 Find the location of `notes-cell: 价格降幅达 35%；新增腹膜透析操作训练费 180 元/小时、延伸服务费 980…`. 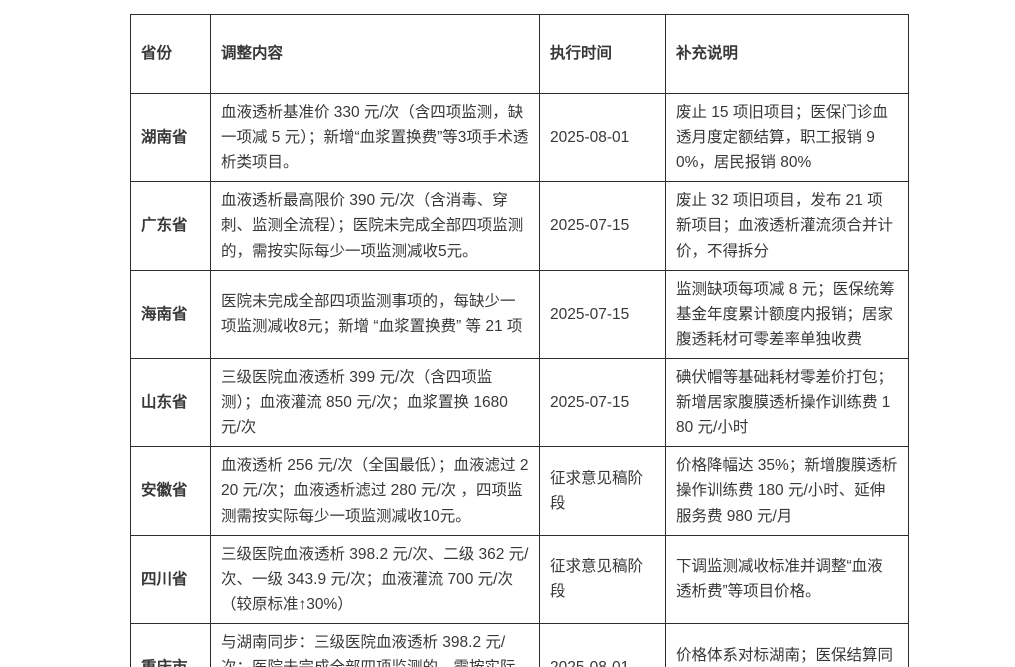

notes-cell: 价格降幅达 35%；新增腹膜透析操作训练费 180 元/小时、延伸服务费 980… is located at coordinates (787, 491).